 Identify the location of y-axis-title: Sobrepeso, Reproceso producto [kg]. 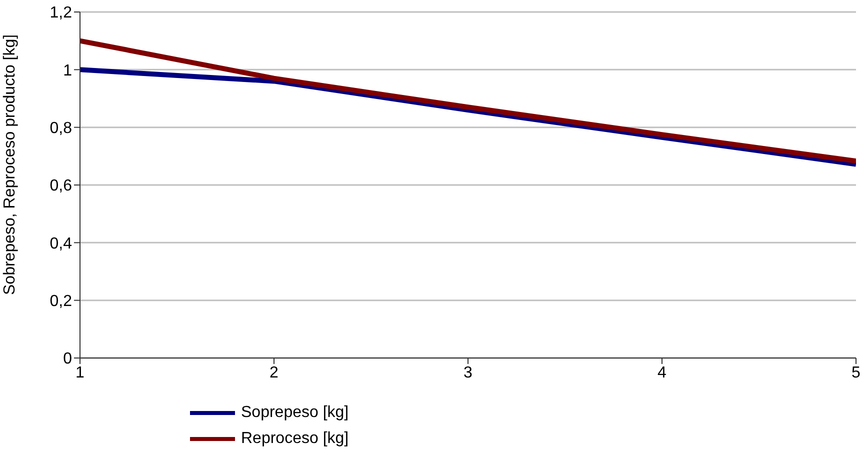
(10, 164).